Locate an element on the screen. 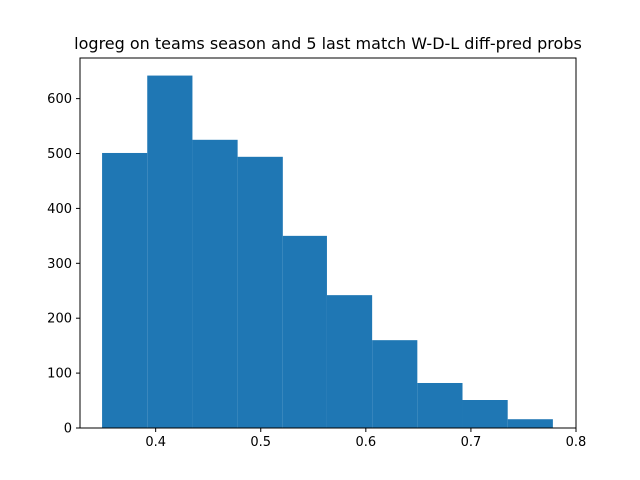 The height and width of the screenshot is (480, 640). y-tick-label: 100 is located at coordinates (59, 374).